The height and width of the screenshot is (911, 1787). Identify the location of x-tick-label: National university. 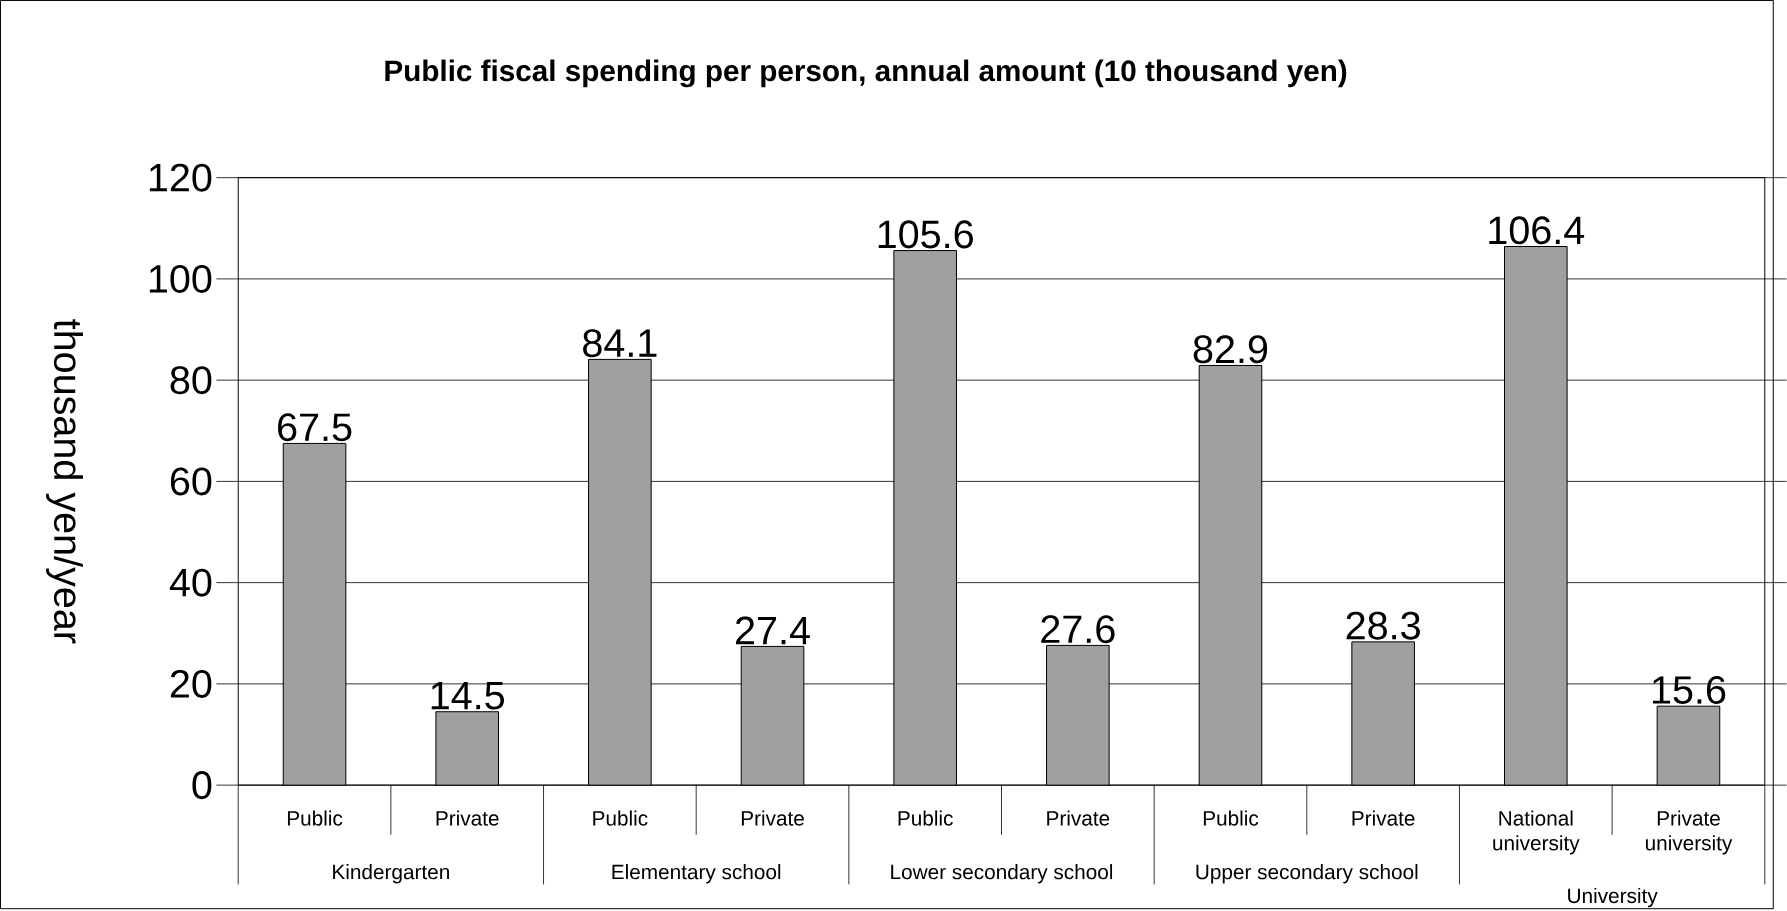
(1536, 832).